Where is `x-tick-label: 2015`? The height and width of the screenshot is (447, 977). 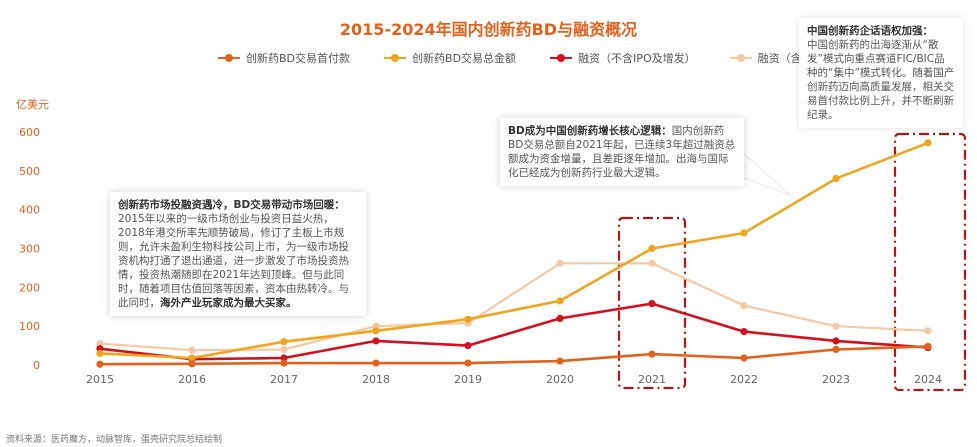 x-tick-label: 2015 is located at coordinates (100, 379).